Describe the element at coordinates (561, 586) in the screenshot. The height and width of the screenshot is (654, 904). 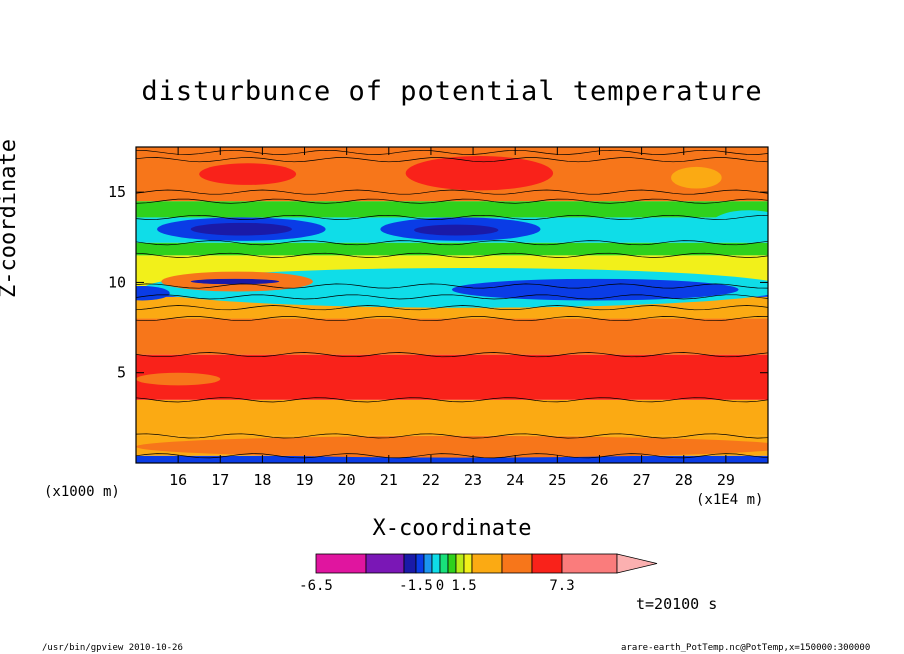
I see `colorbar-label-4: 7.3` at that location.